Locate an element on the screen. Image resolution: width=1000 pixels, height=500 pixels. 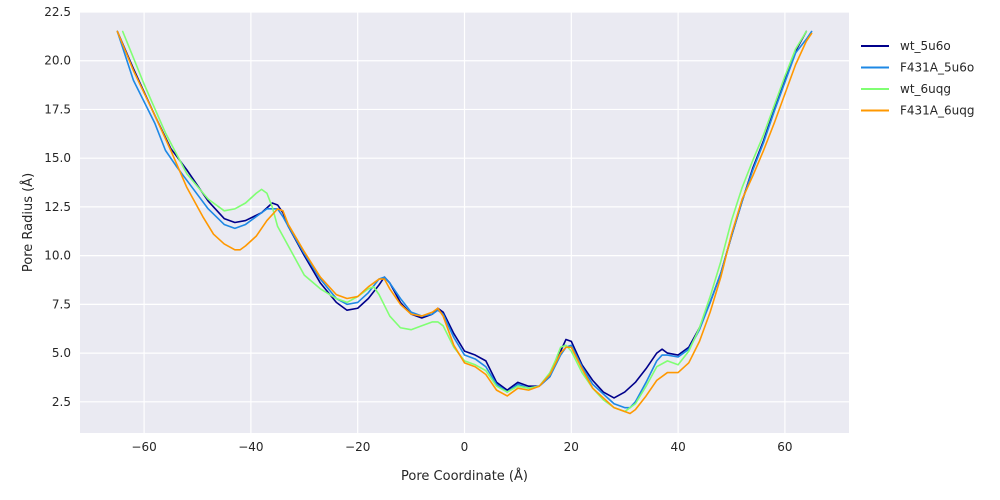
y-tick-label: 17.5 is located at coordinates (57, 109).